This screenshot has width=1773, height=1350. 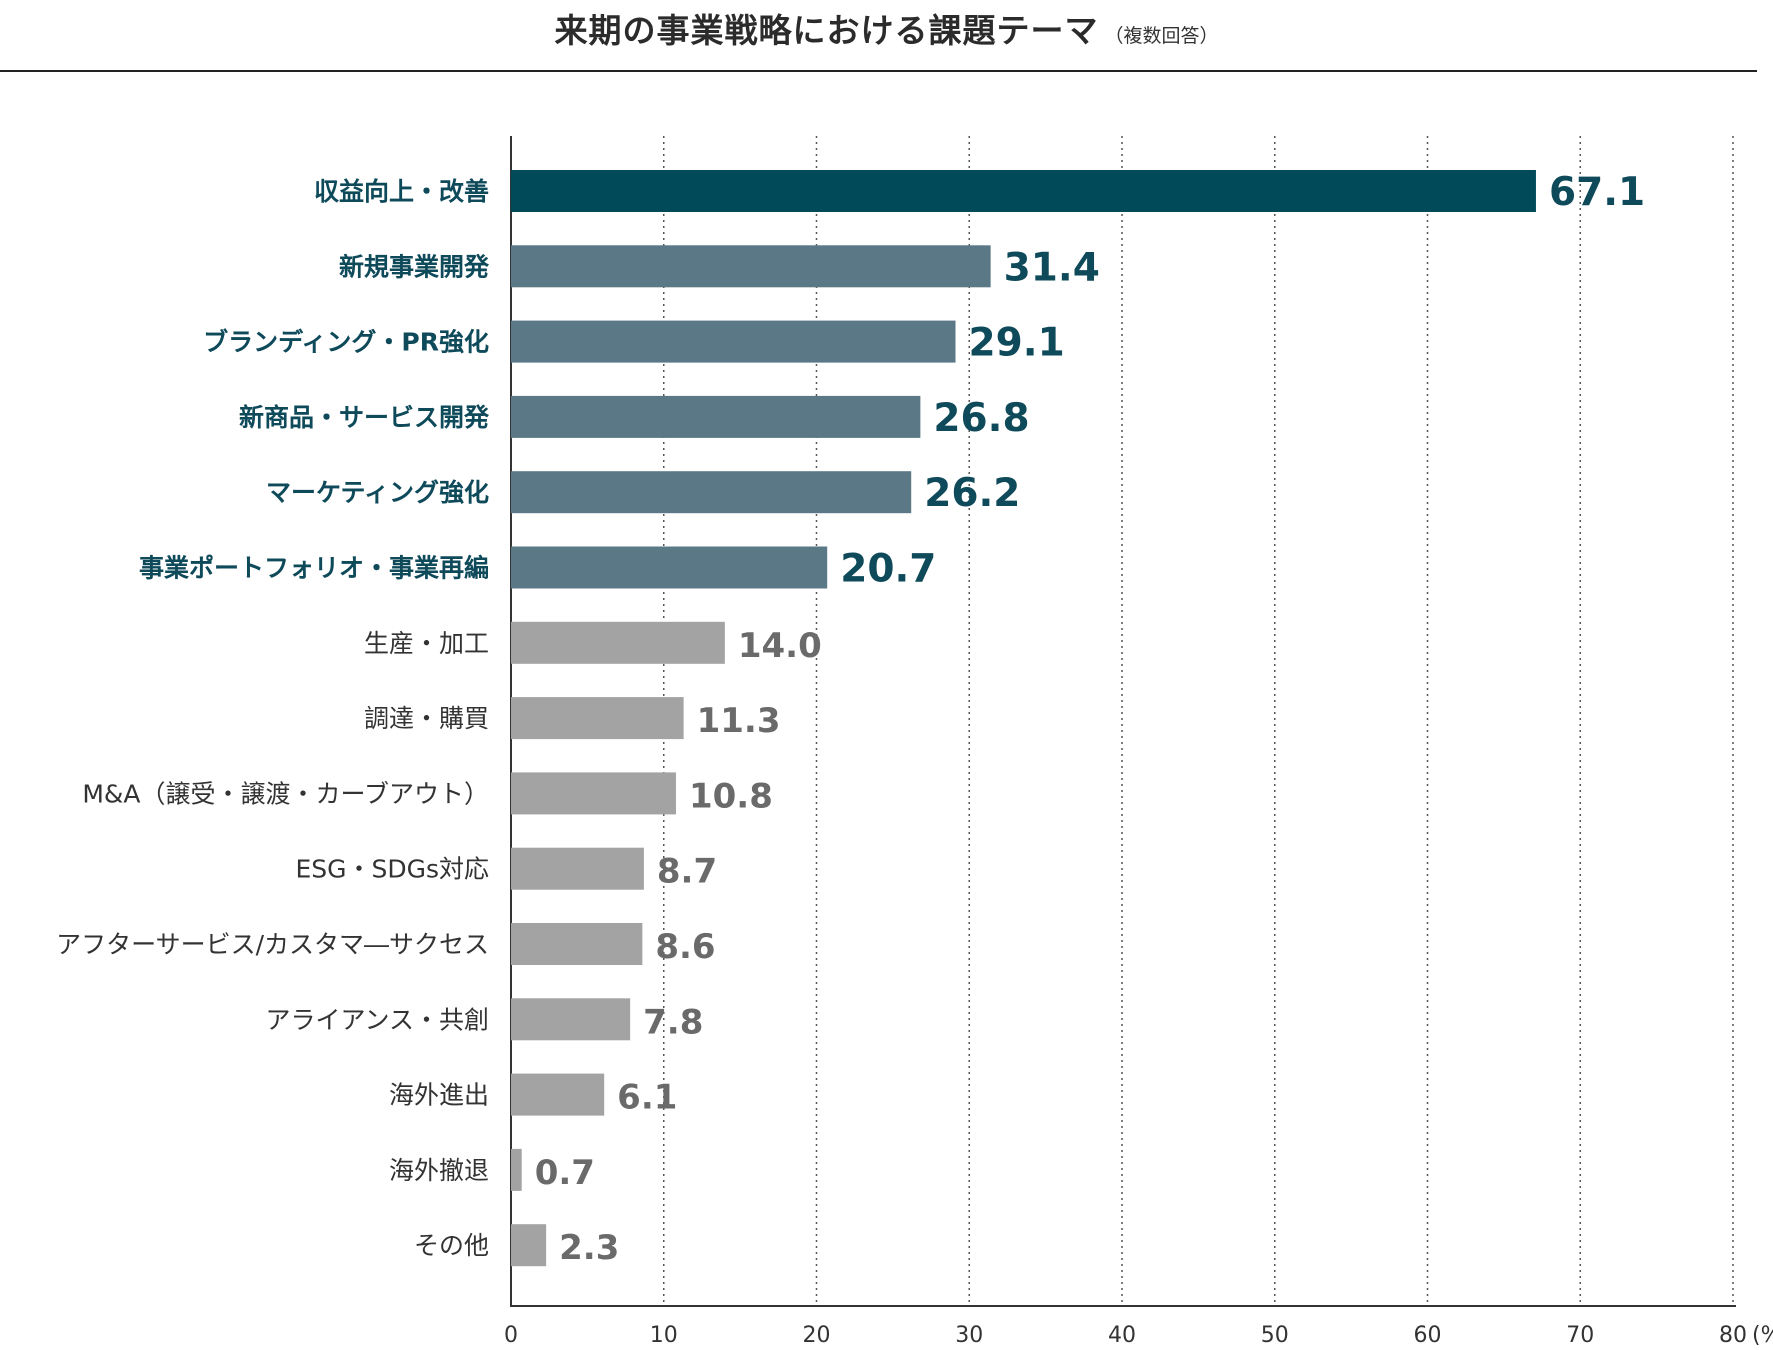 What do you see at coordinates (1762, 1335) in the screenshot?
I see `x-axis-unit: (%)` at bounding box center [1762, 1335].